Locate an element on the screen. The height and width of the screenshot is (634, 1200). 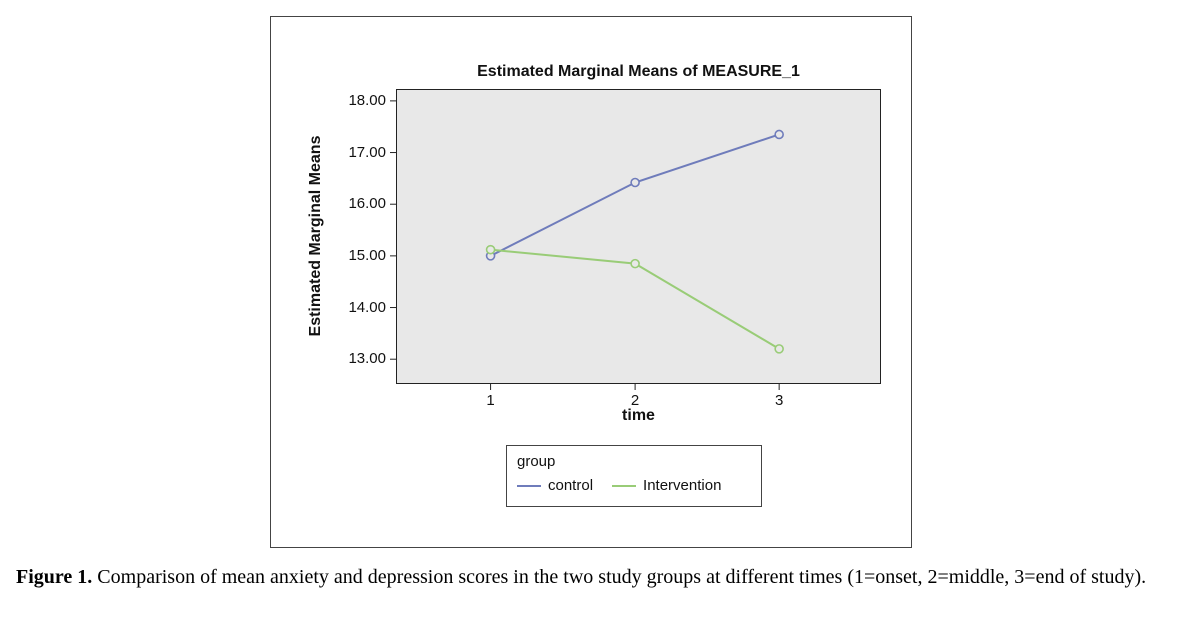
y-tick-label: 15.00 is located at coordinates (367, 255).